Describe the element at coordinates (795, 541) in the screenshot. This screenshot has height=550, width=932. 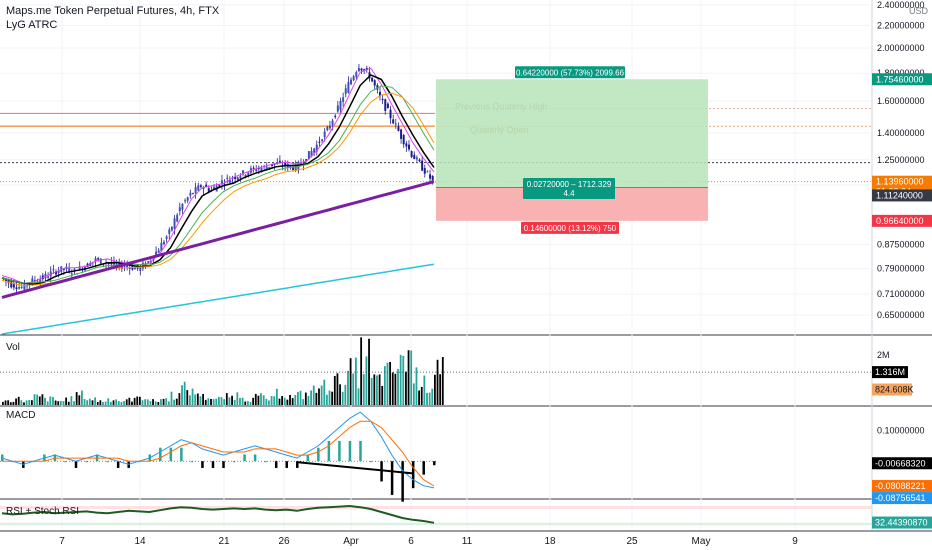
I see `x-tick-label: 9` at that location.